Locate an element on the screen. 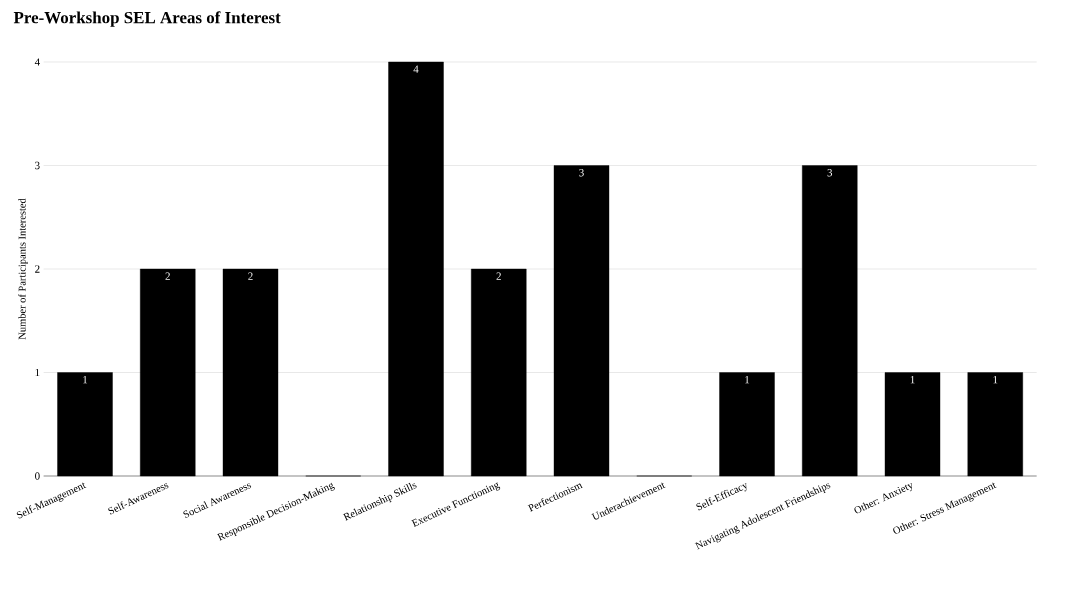 The height and width of the screenshot is (609, 1081). y-tick-label: 2 is located at coordinates (37, 269).